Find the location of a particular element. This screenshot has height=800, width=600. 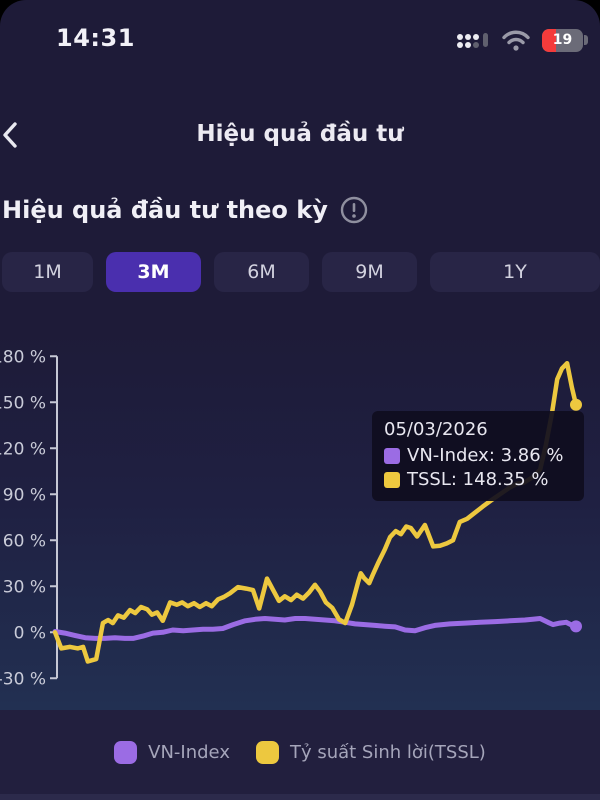

battery-fill is located at coordinates (549, 40).